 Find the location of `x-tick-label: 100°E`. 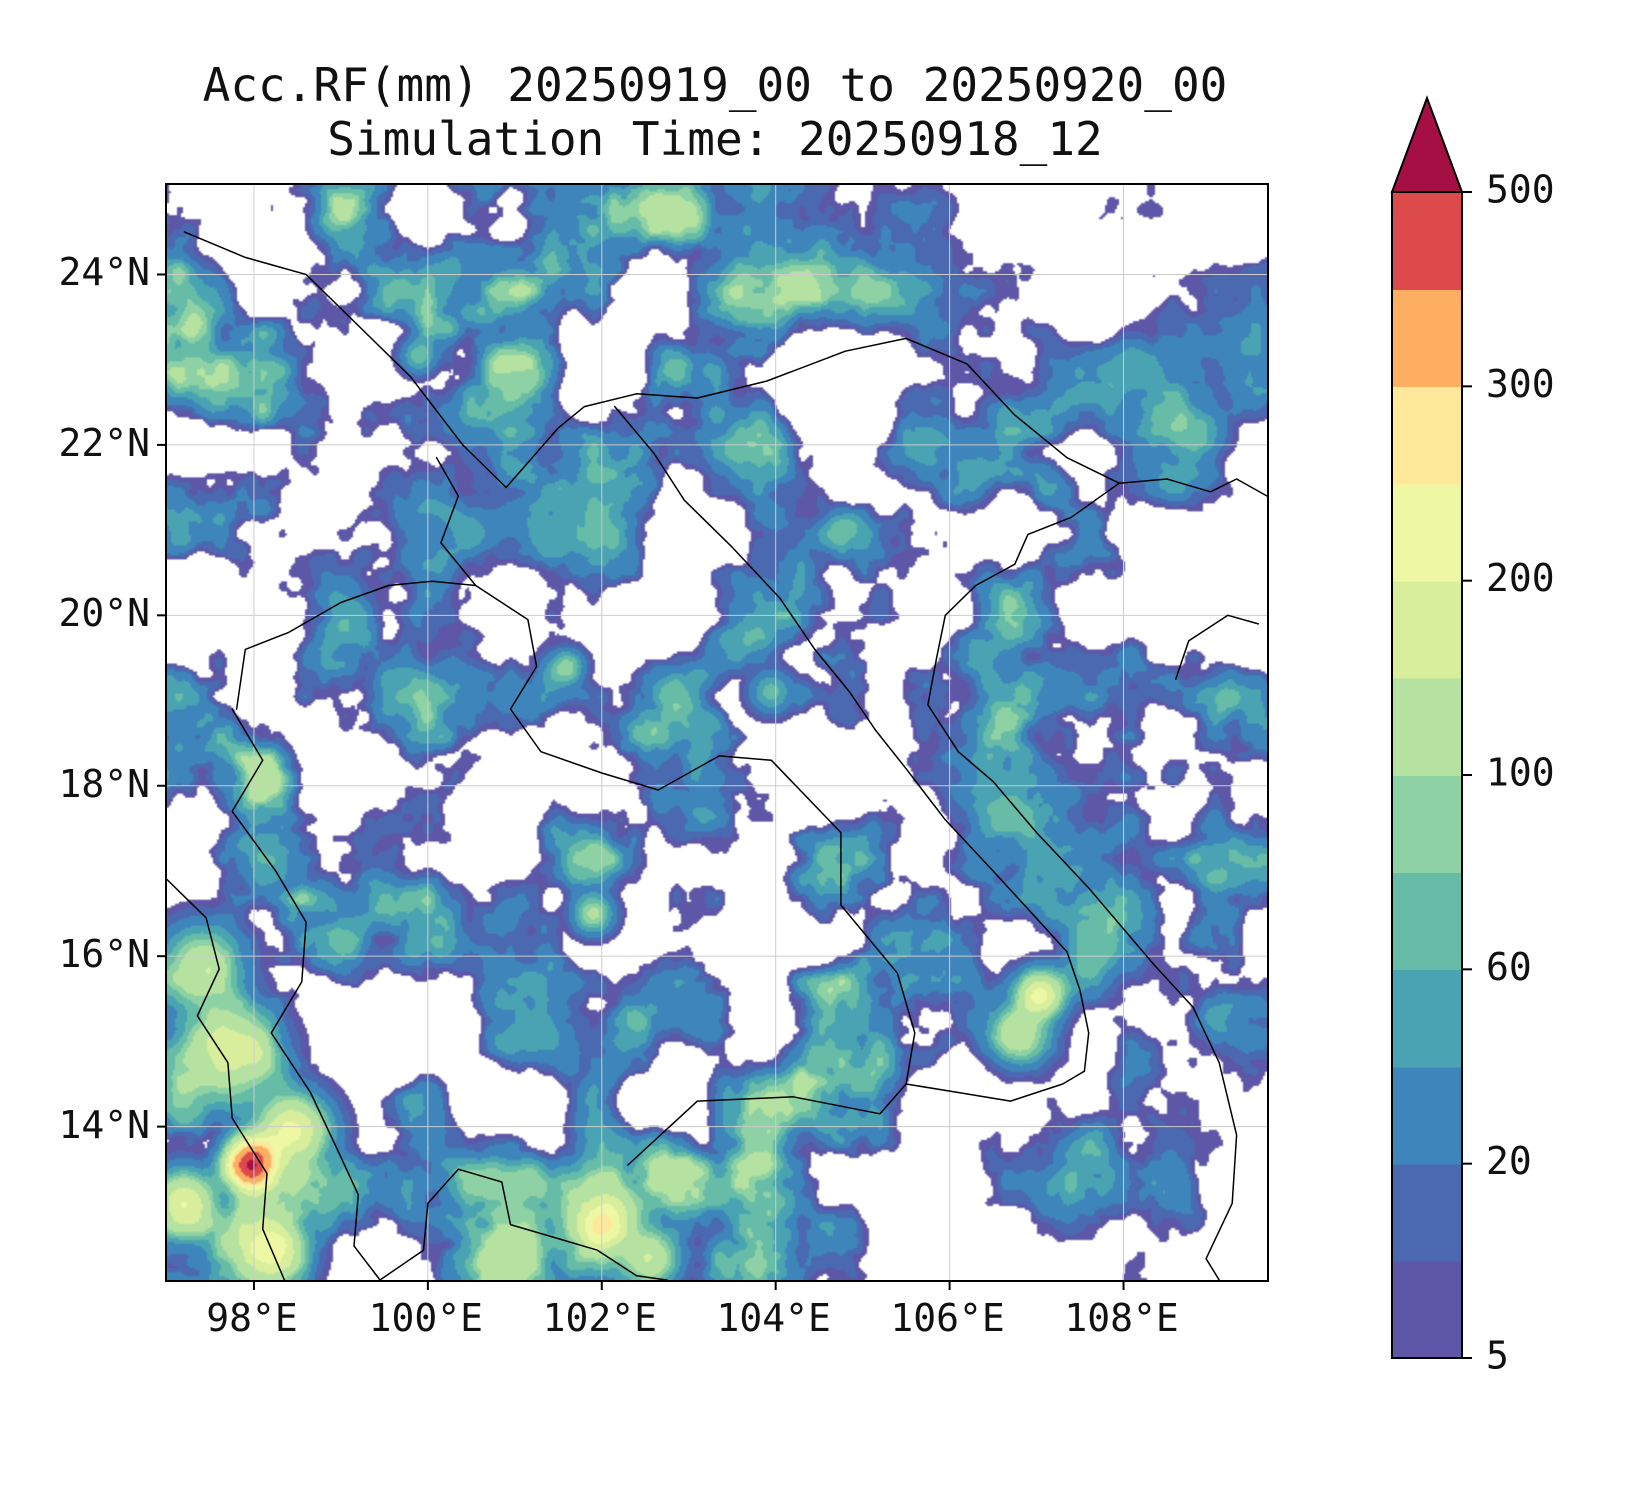

x-tick-label: 100°E is located at coordinates (426, 1318).